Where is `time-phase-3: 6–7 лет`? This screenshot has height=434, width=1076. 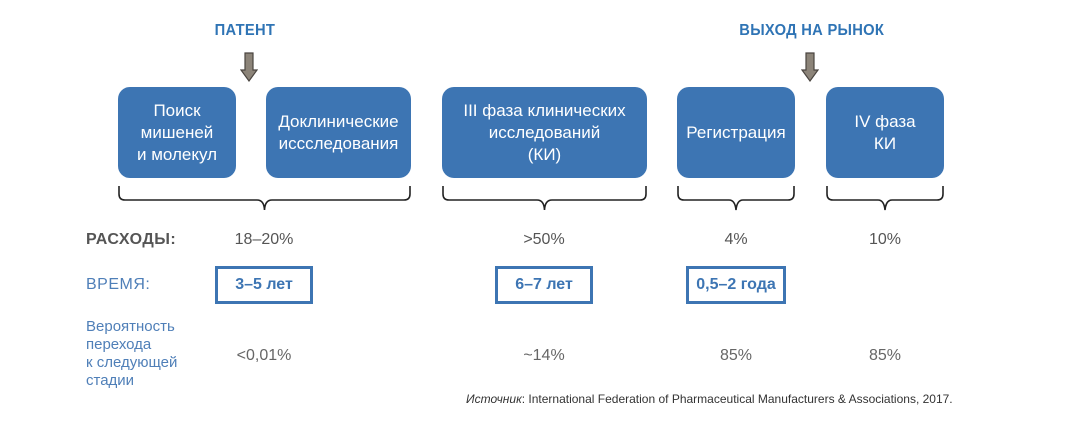
time-phase-3: 6–7 лет is located at coordinates (544, 285).